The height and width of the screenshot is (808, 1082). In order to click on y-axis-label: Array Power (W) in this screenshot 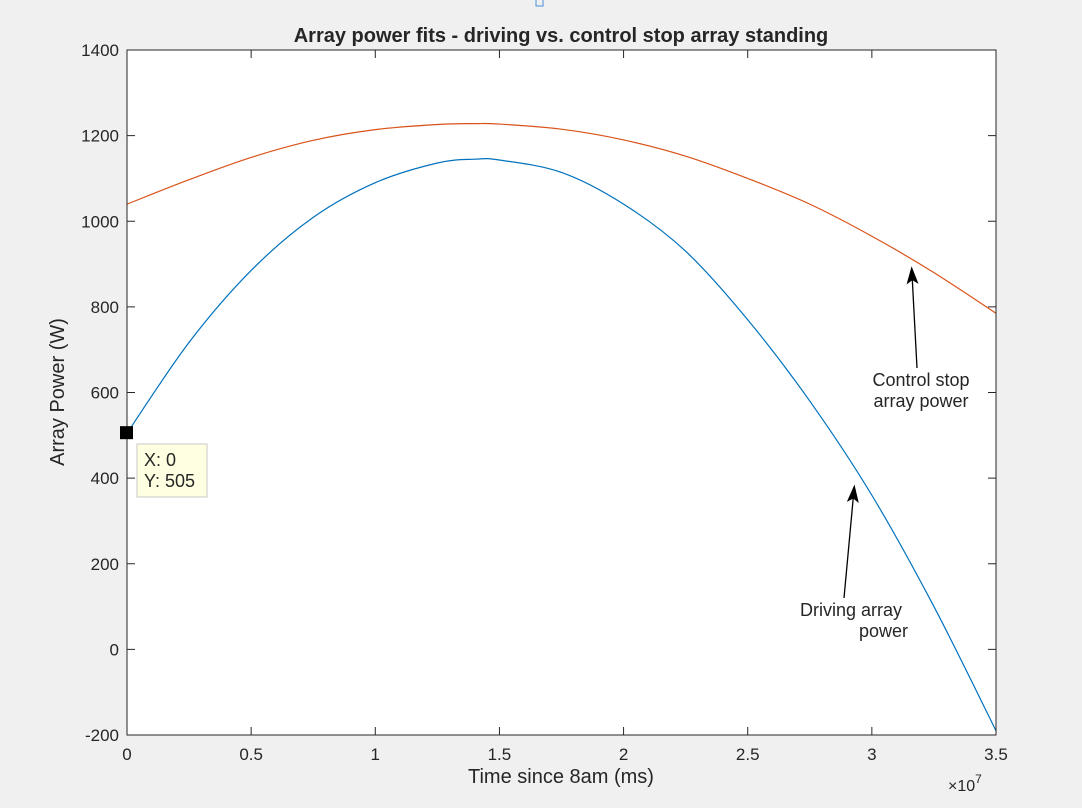, I will do `click(58, 392)`.